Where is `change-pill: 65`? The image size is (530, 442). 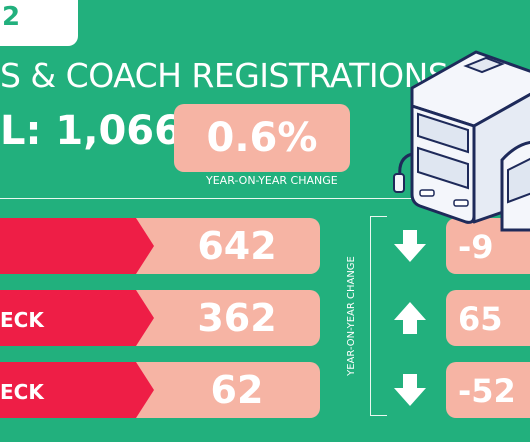 change-pill: 65 is located at coordinates (488, 318).